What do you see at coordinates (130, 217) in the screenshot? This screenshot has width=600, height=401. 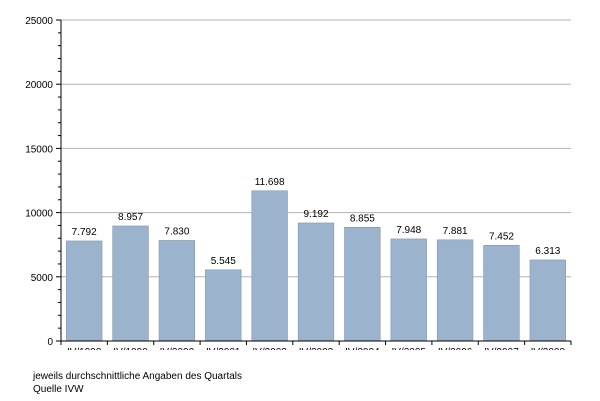 I see `data-label: 8.957` at bounding box center [130, 217].